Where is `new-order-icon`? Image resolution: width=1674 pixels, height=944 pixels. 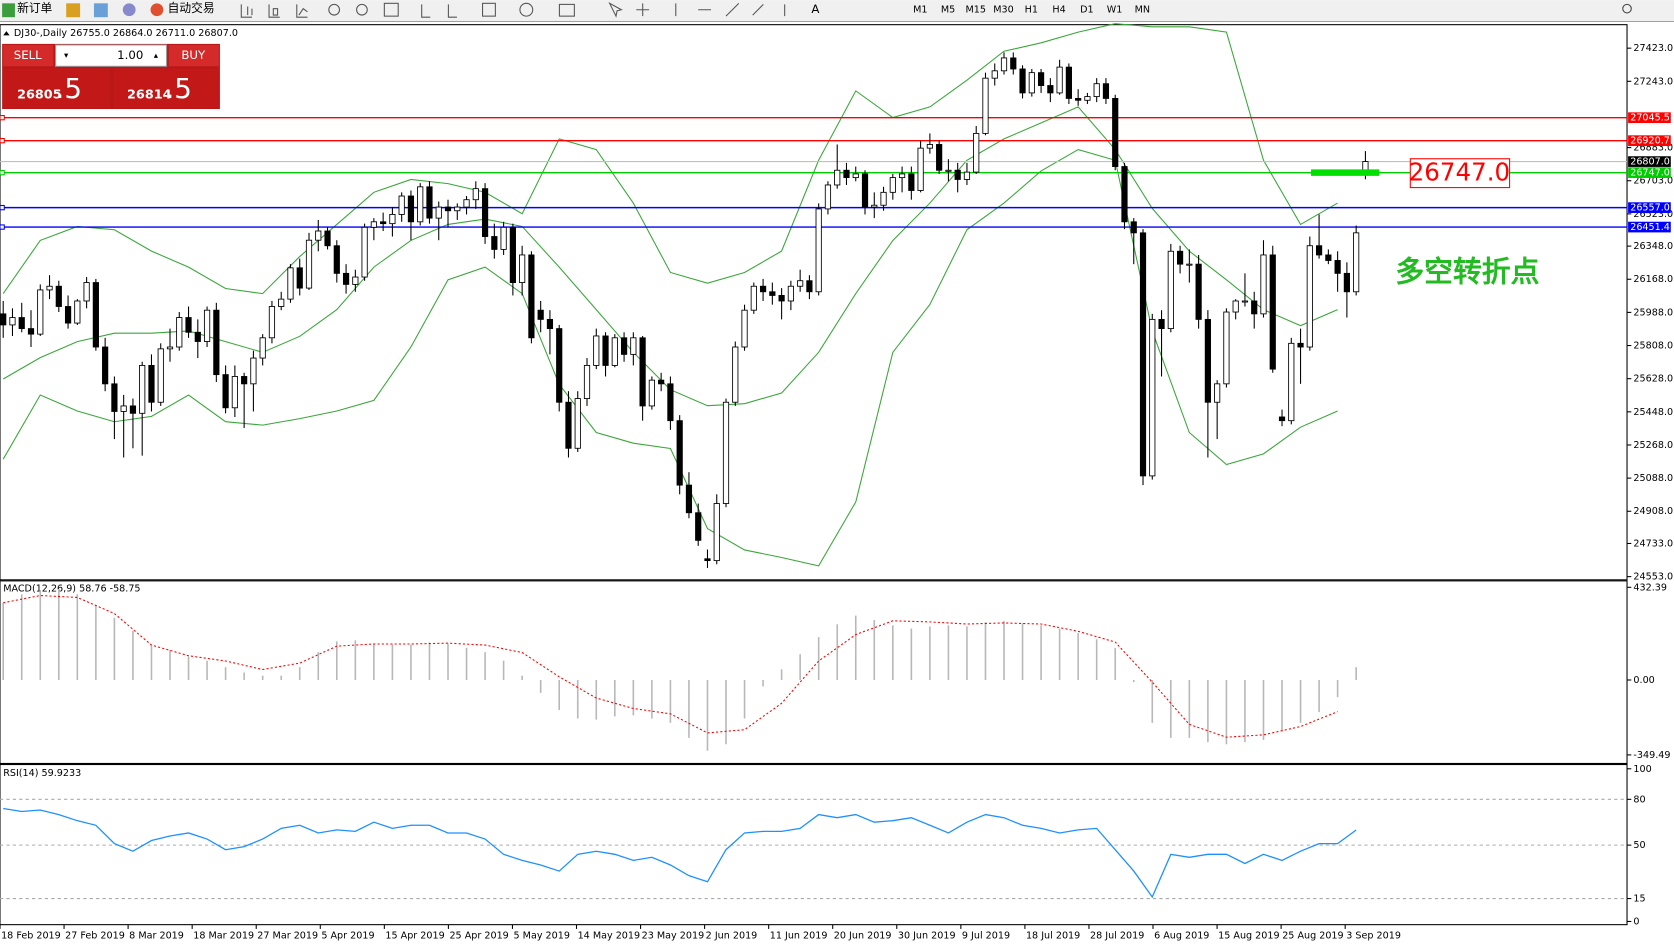 new-order-icon is located at coordinates (8, 10).